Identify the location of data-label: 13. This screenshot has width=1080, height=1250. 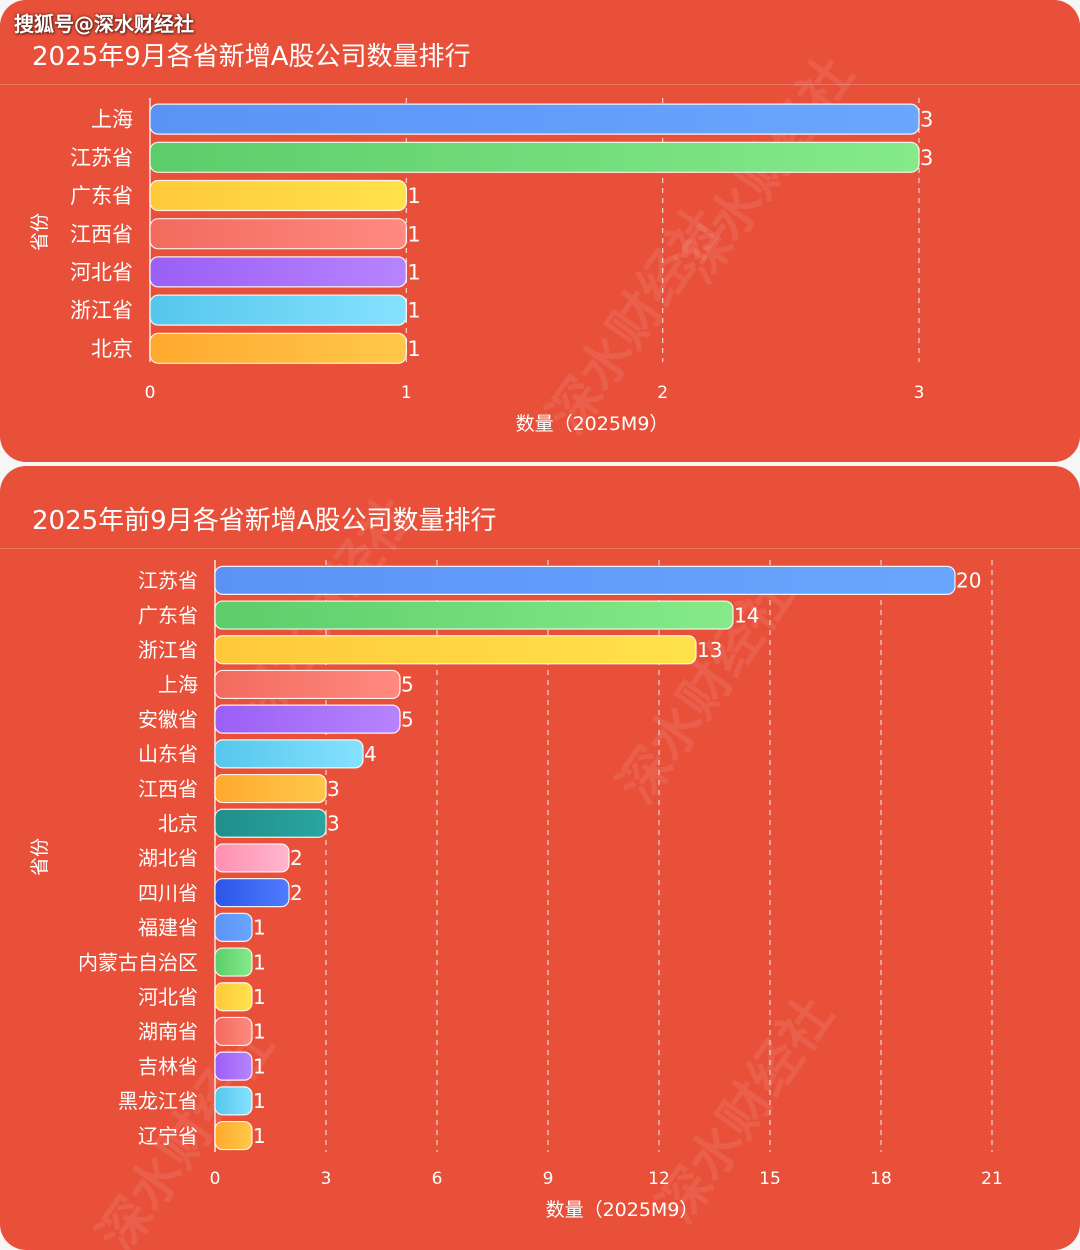
(709, 650).